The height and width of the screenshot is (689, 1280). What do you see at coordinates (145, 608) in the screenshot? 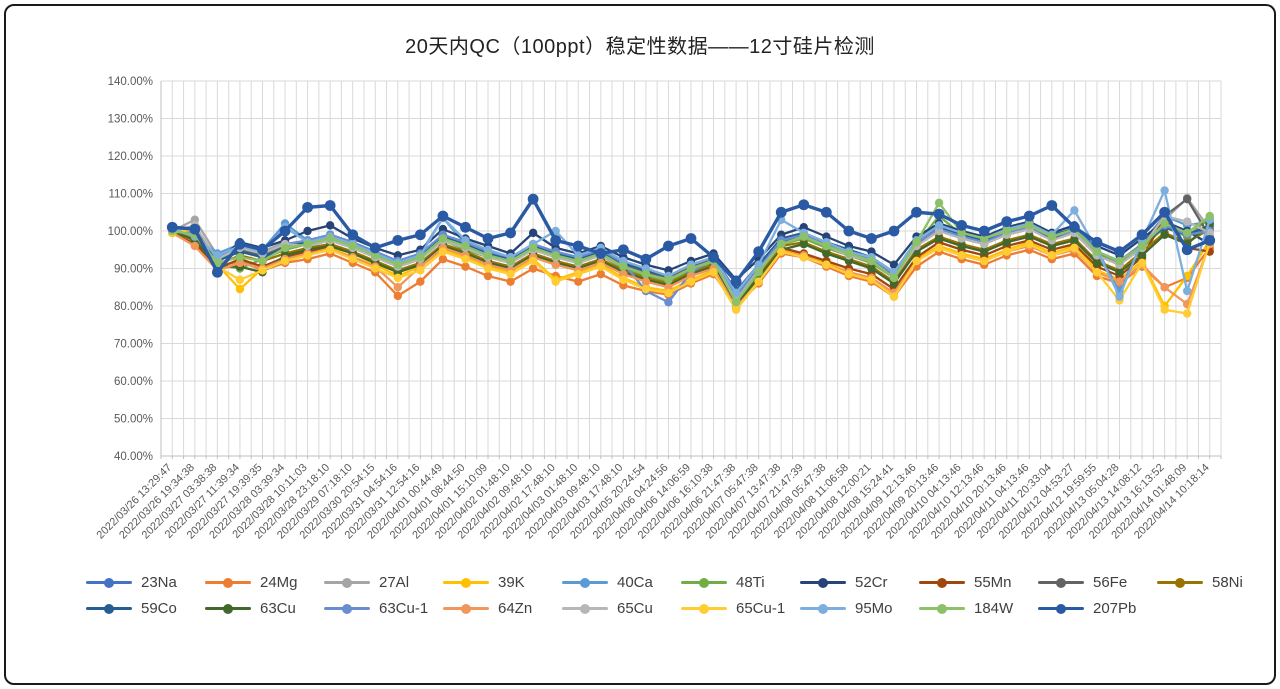
I see `legend-item-59Co: 59Co` at bounding box center [145, 608].